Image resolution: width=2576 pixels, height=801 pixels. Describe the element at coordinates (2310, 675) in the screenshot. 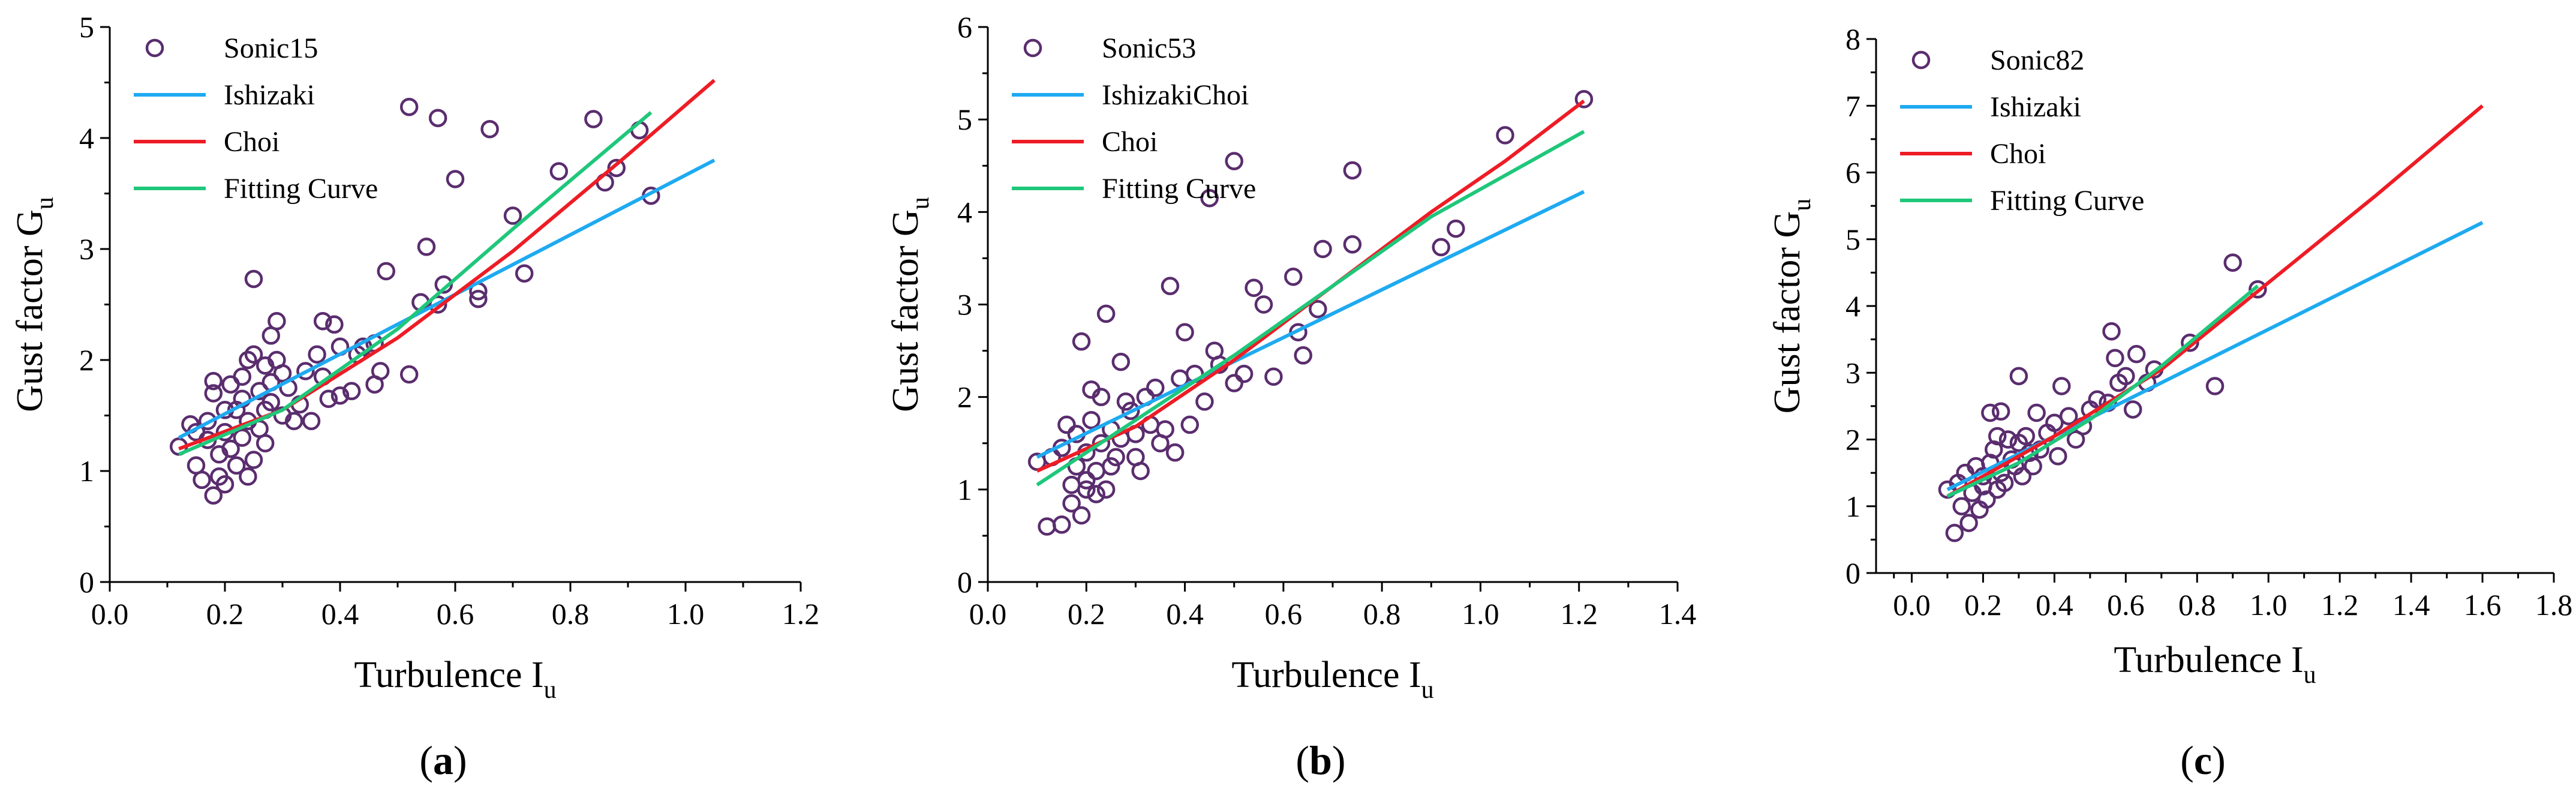

I see `x-axis-title-subscript: u` at that location.